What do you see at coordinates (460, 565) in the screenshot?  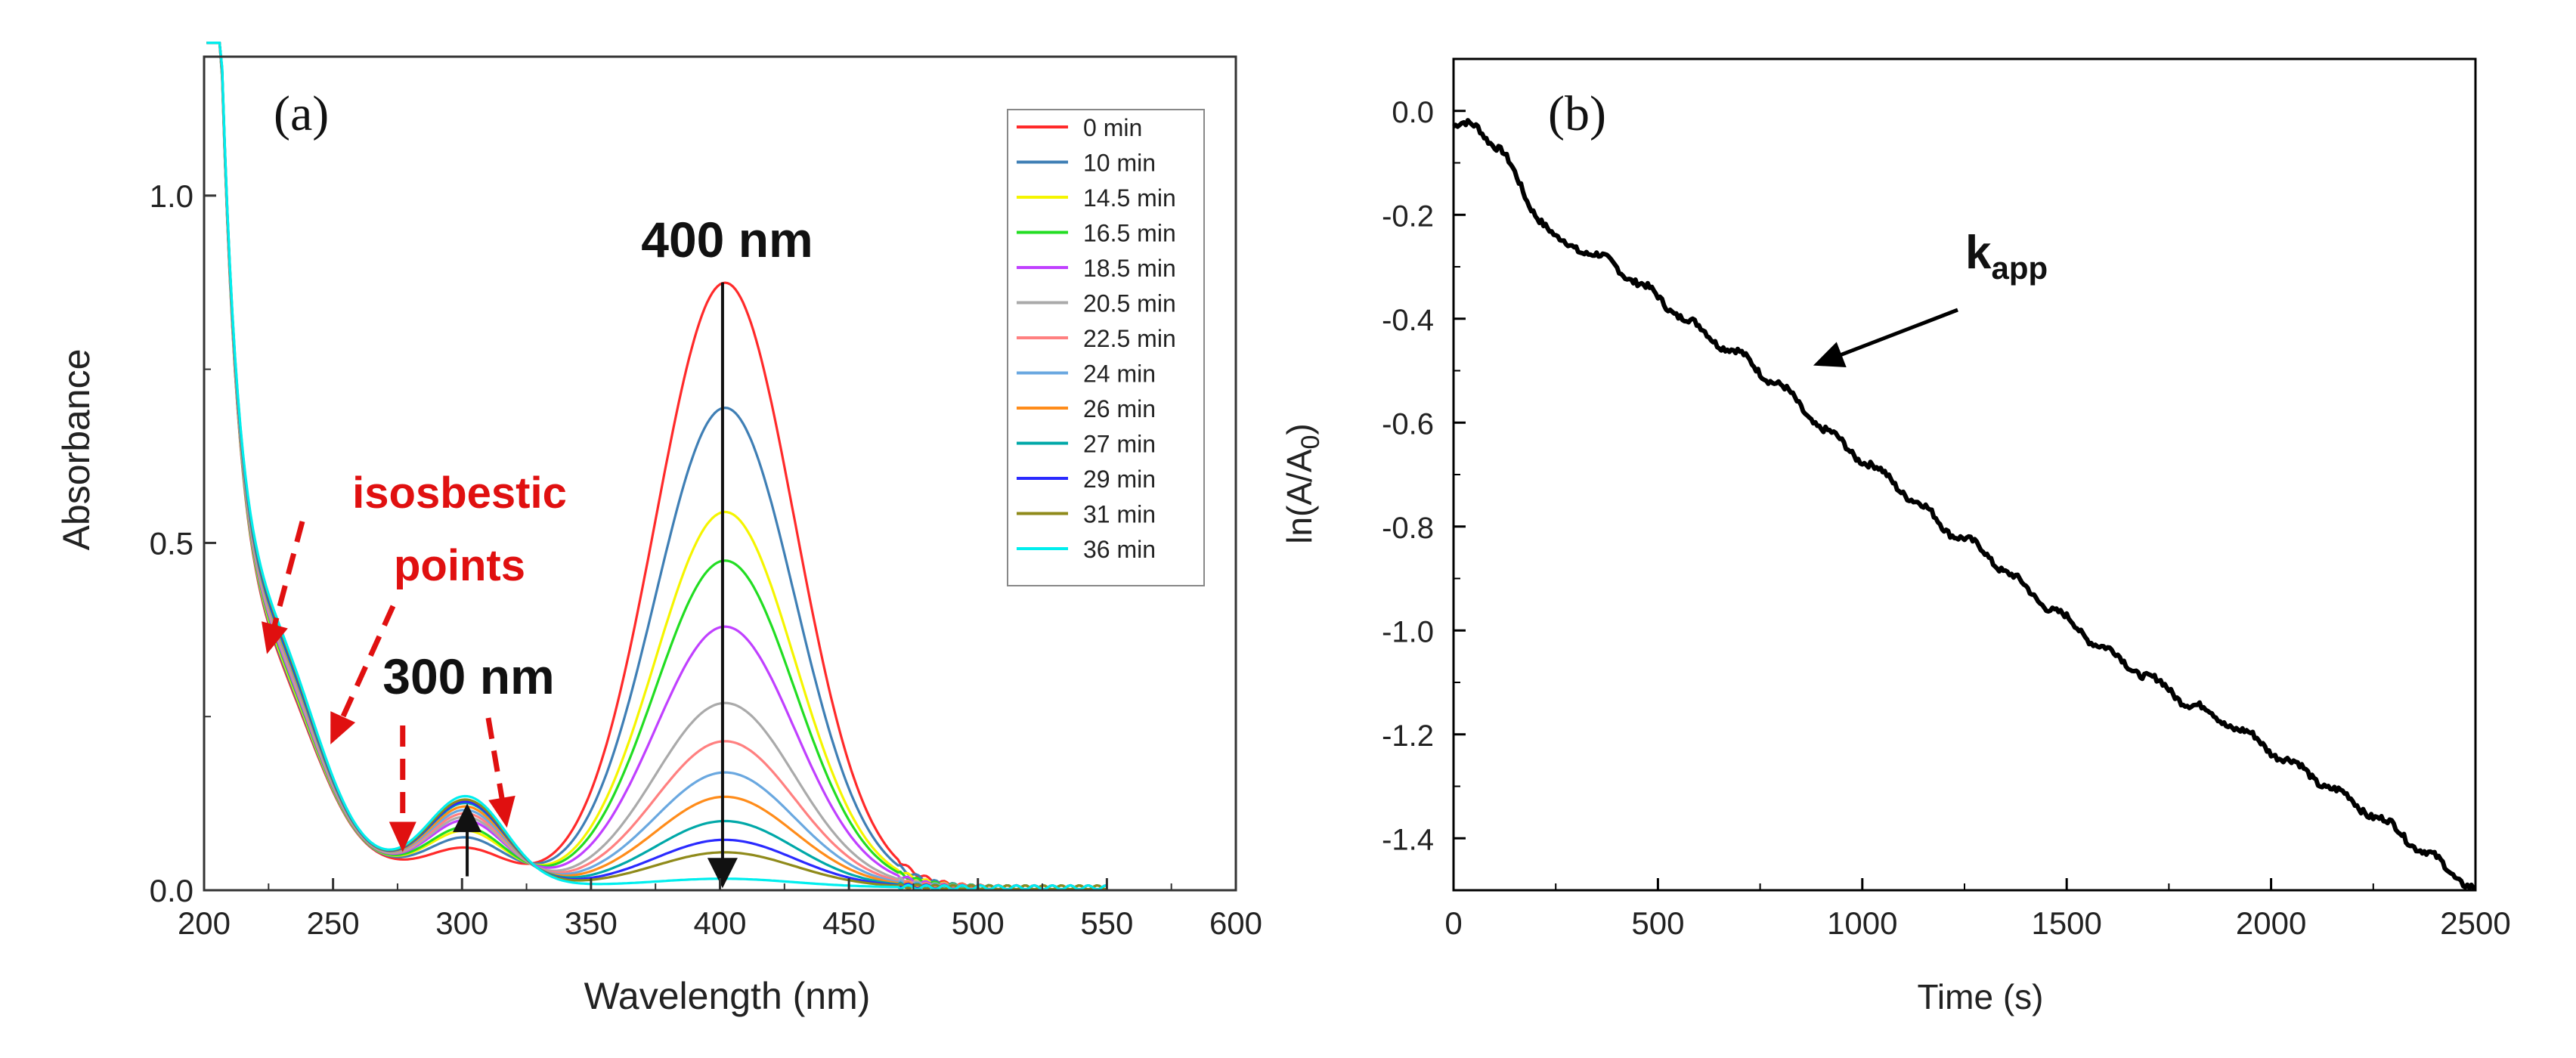 I see `isosbestic-label-line2: points` at bounding box center [460, 565].